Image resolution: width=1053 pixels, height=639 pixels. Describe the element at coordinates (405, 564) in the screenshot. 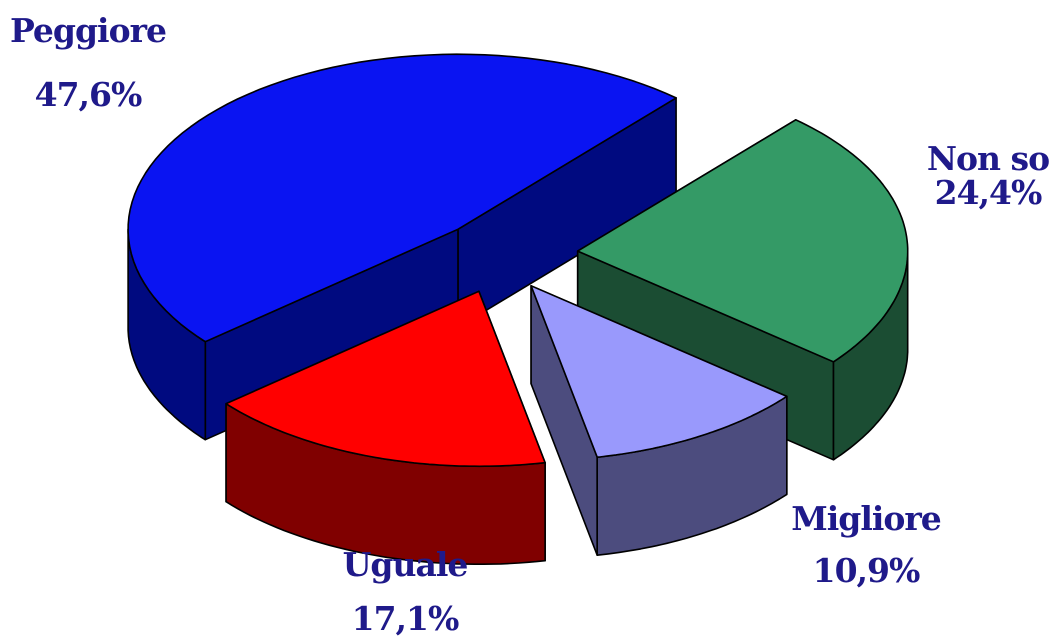

I see `category-label-uguale: Uguale` at that location.